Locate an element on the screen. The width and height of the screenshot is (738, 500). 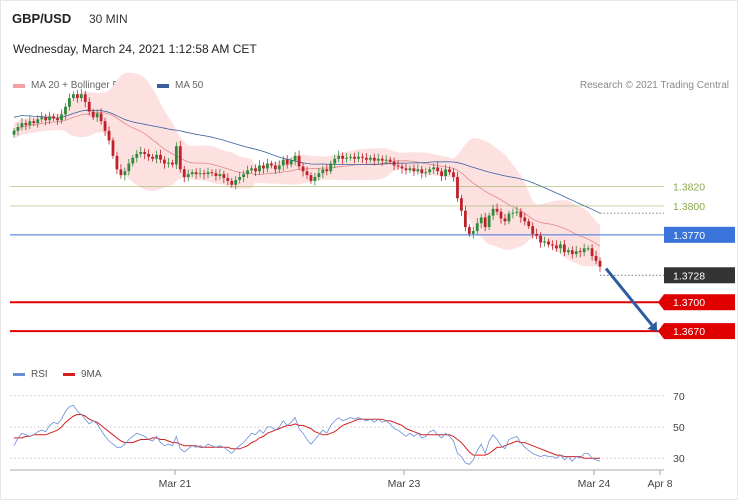
legend-ma50: MA 50 is located at coordinates (180, 85).